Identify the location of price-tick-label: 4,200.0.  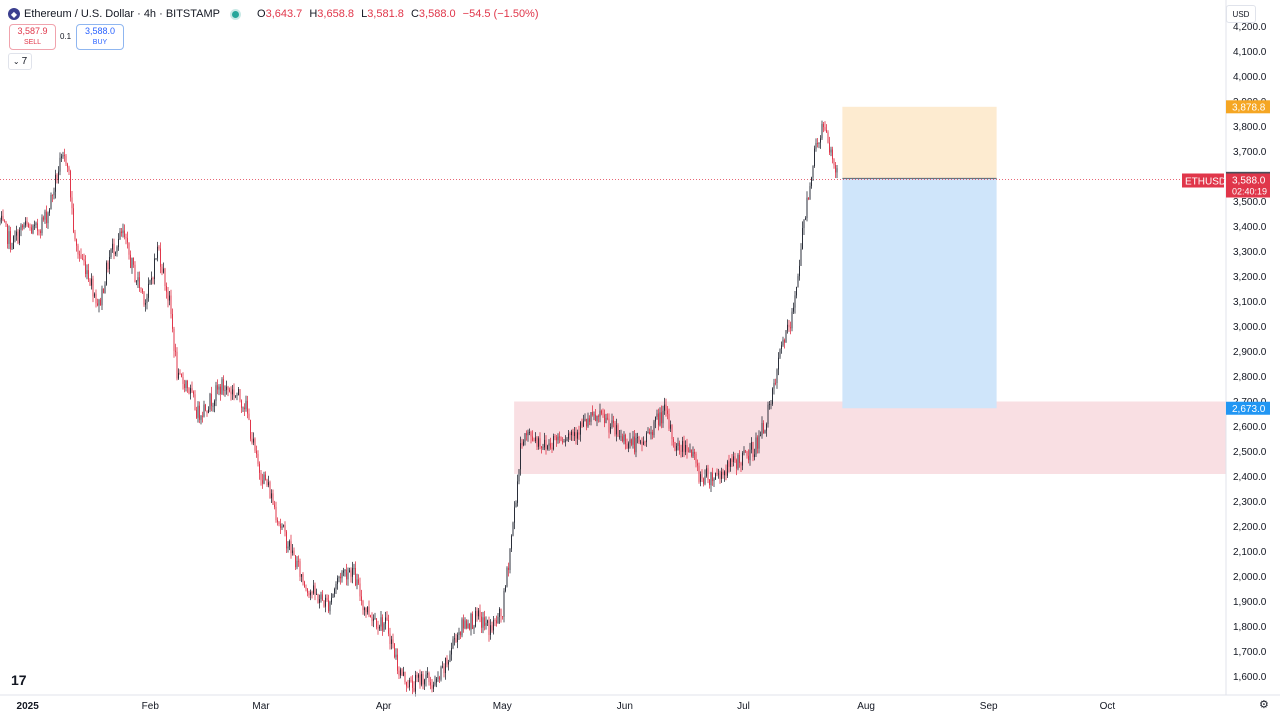
(1250, 27).